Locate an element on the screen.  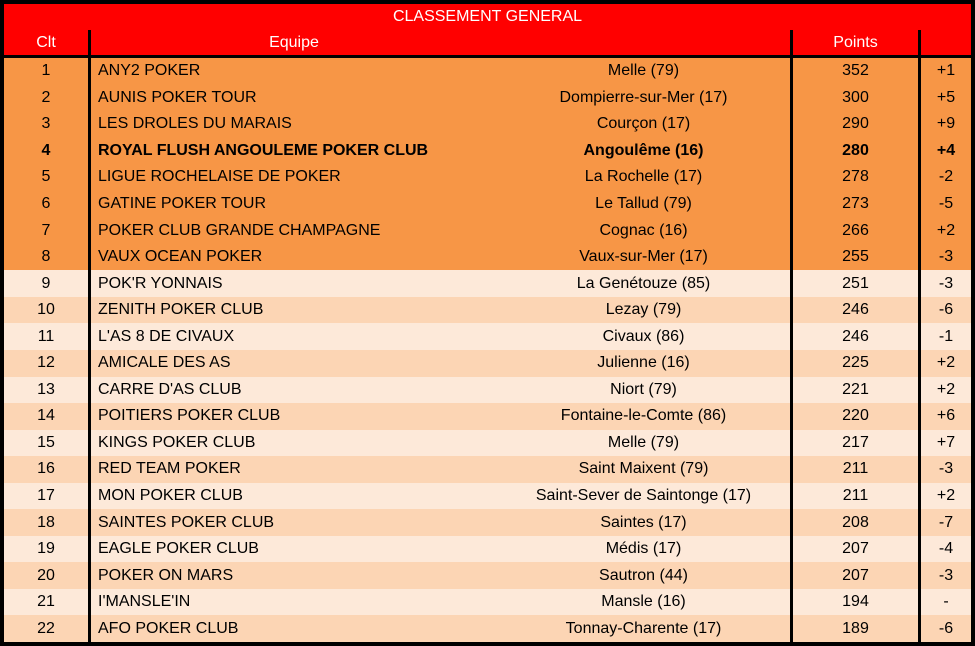
table-title: CLASSEMENT GENERAL is located at coordinates (487, 16).